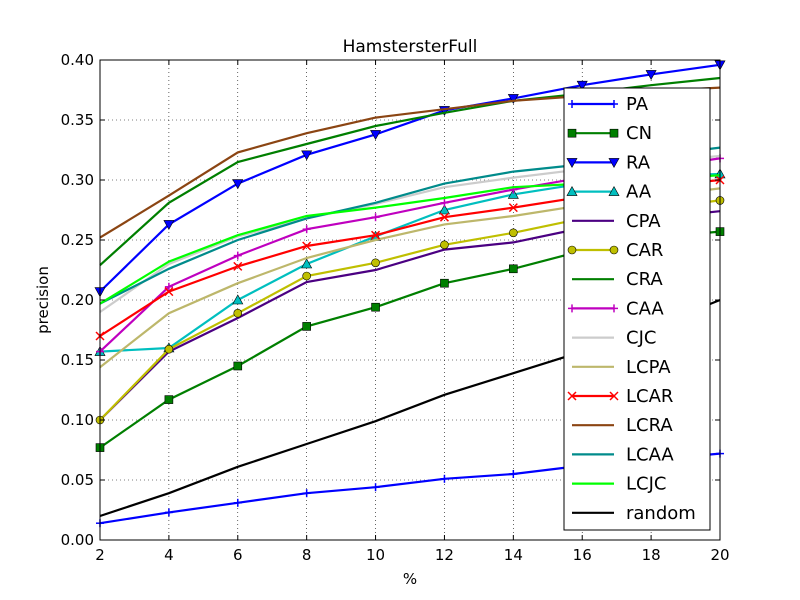 The height and width of the screenshot is (600, 800). Describe the element at coordinates (620, 396) in the screenshot. I see `legend-entry: LCAR` at that location.